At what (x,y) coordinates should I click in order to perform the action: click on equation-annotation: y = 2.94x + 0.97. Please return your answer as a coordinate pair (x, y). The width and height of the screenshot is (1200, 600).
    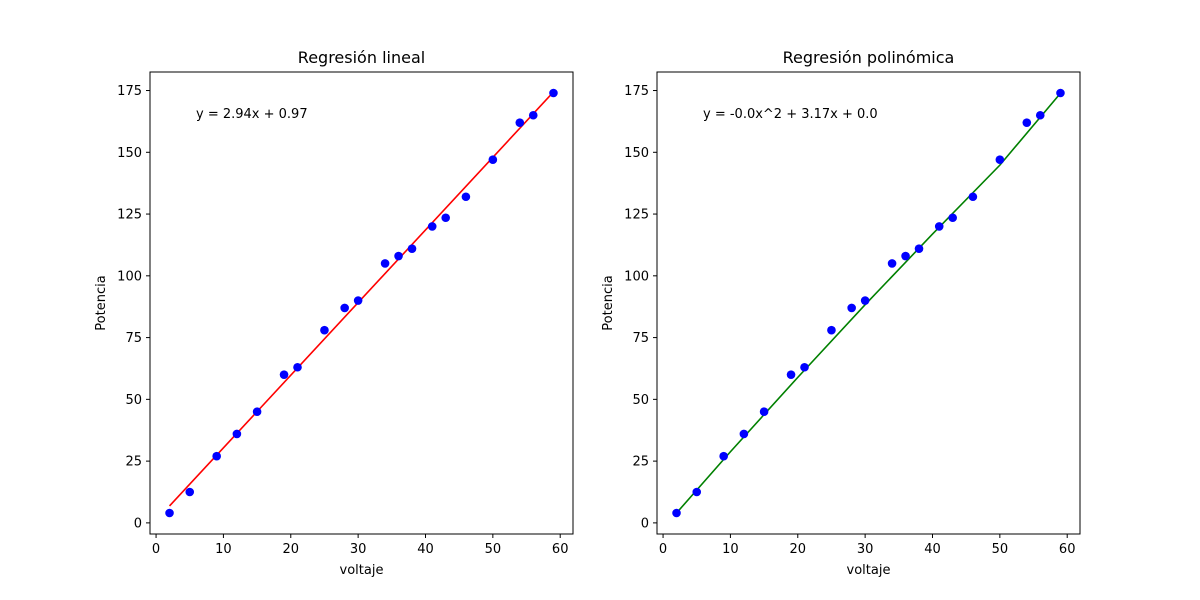
    Looking at the image, I should click on (252, 114).